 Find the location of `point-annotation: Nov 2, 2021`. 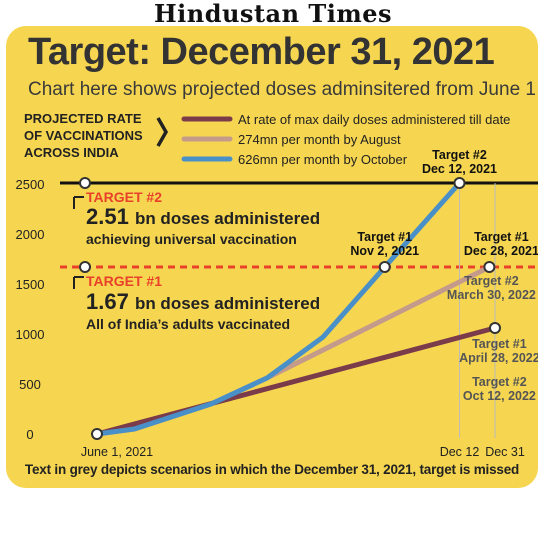

point-annotation: Nov 2, 2021 is located at coordinates (384, 251).